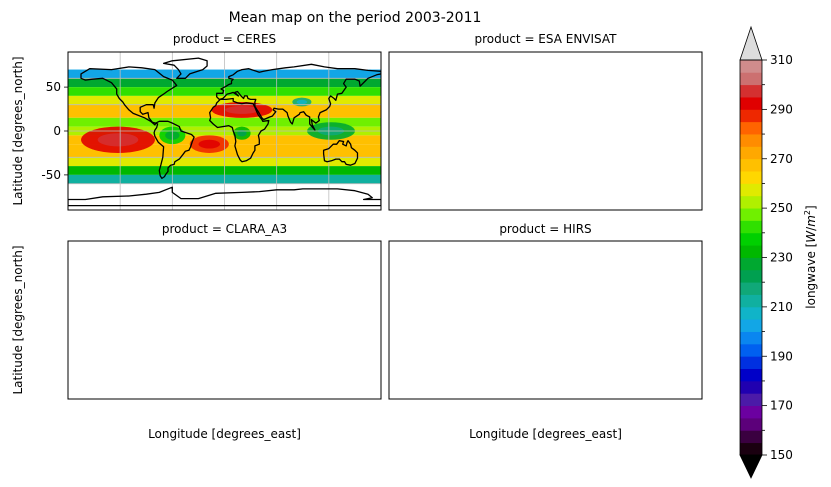 Image resolution: width=831 pixels, height=487 pixels. What do you see at coordinates (811, 276) in the screenshot?
I see `colorbar-label-prefix: longwave [` at bounding box center [811, 276].